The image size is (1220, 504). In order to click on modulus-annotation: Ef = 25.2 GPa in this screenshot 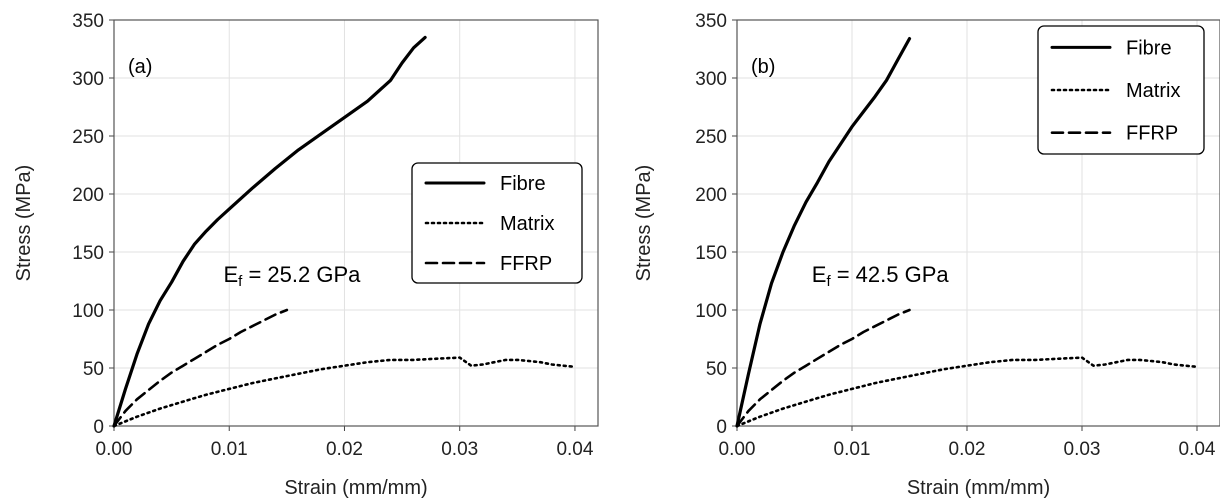, I will do `click(292, 276)`.